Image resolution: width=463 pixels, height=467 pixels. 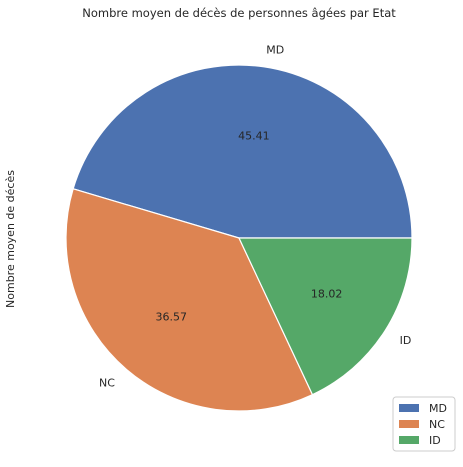 I want to click on legend: MD NC ID, so click(x=424, y=424).